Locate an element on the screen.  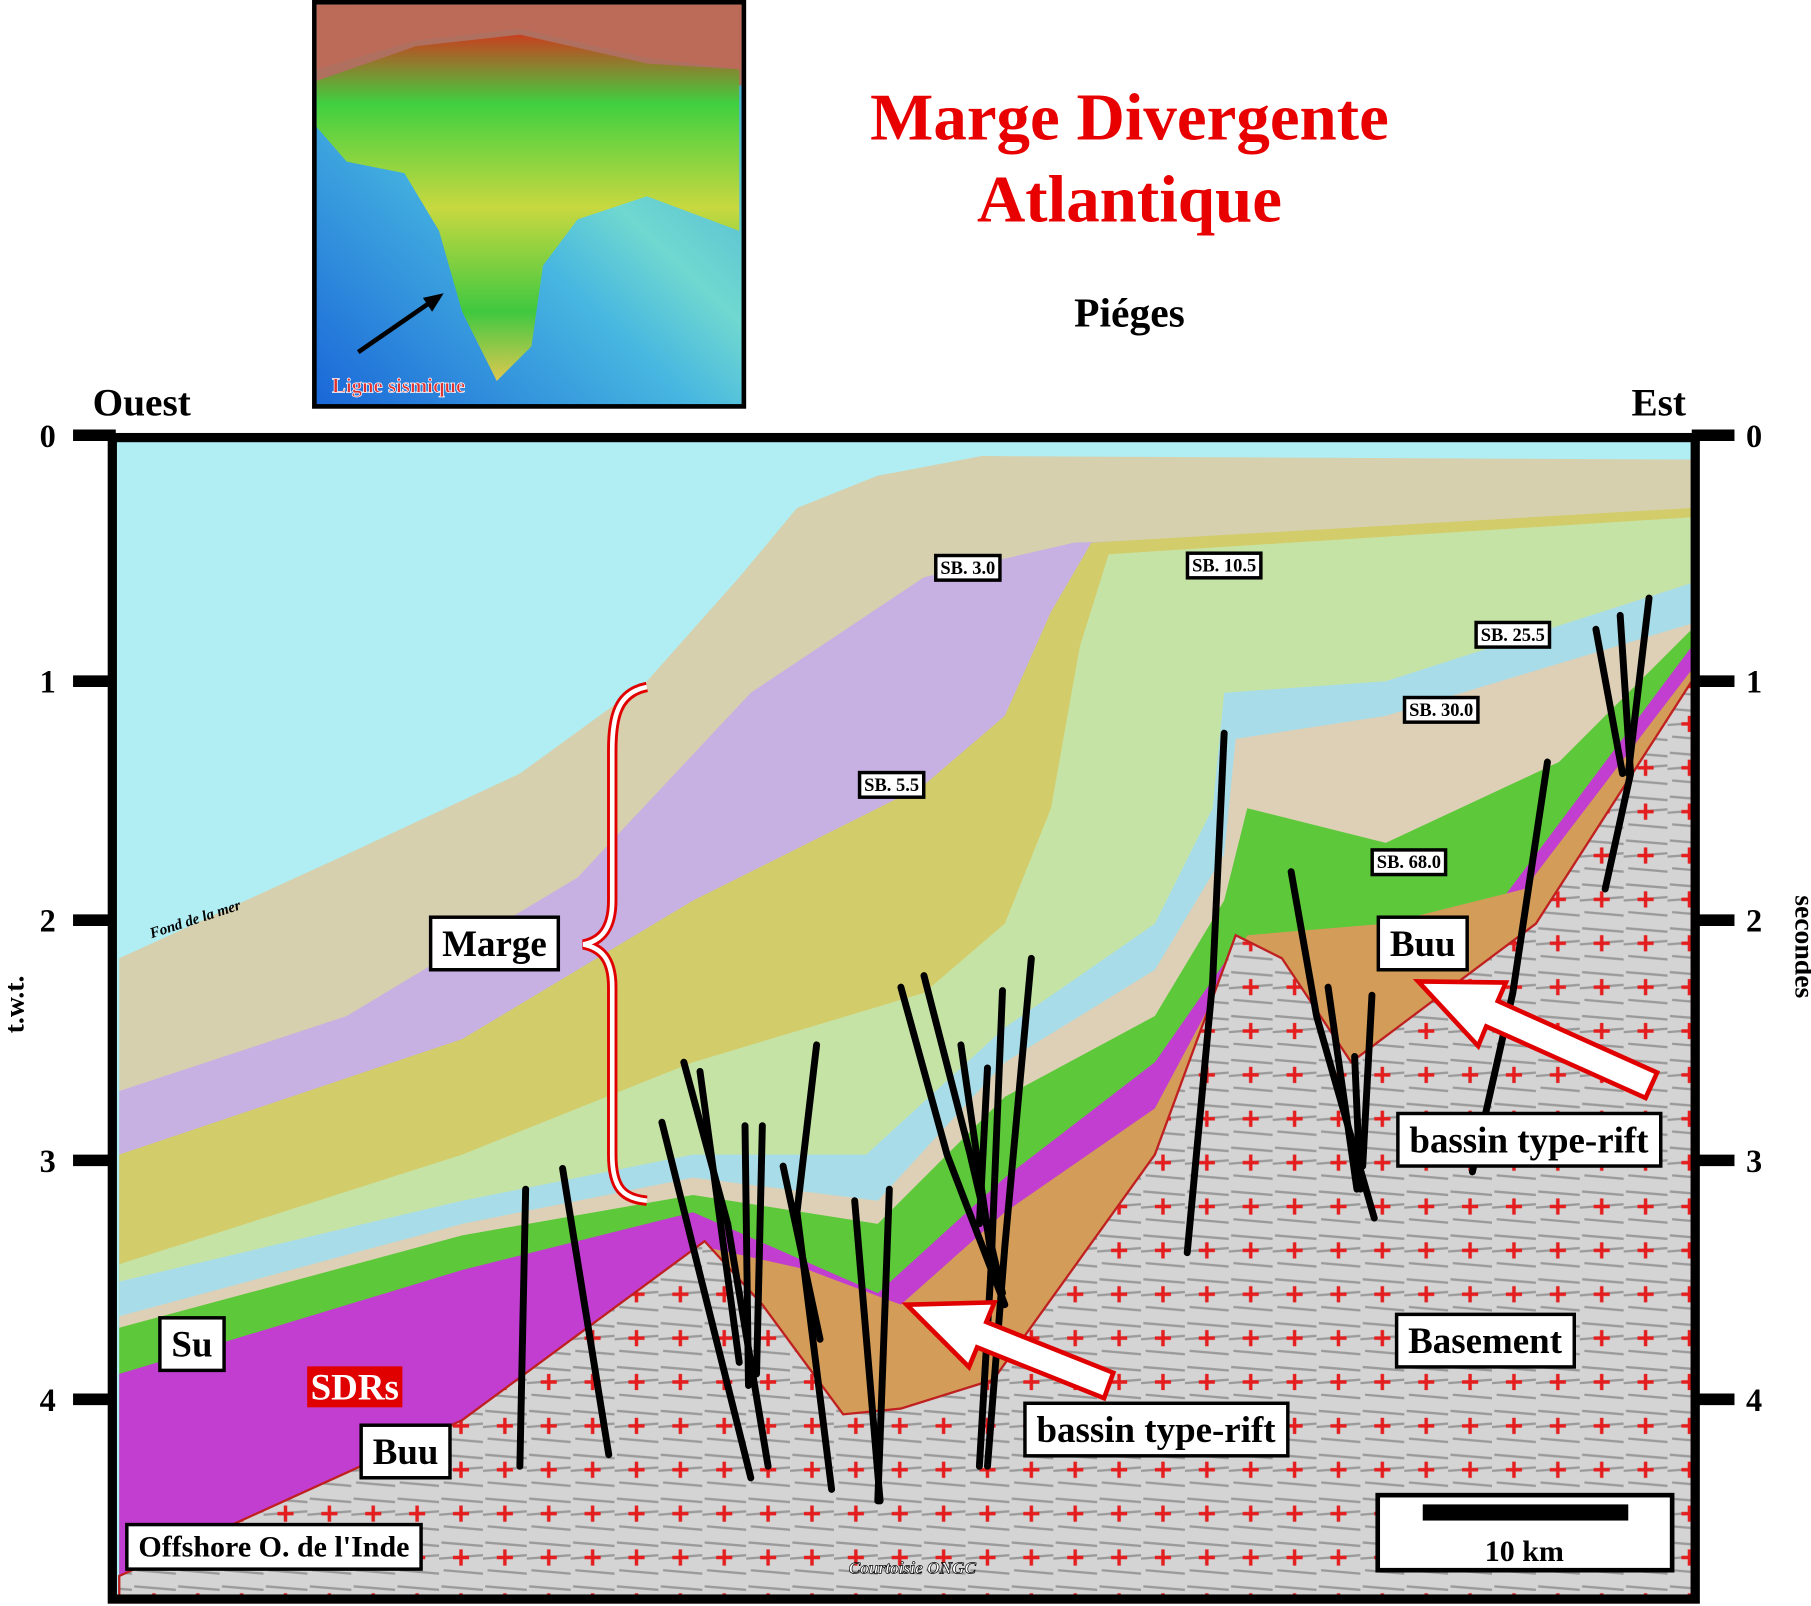
annotation: Su is located at coordinates (191, 1344).